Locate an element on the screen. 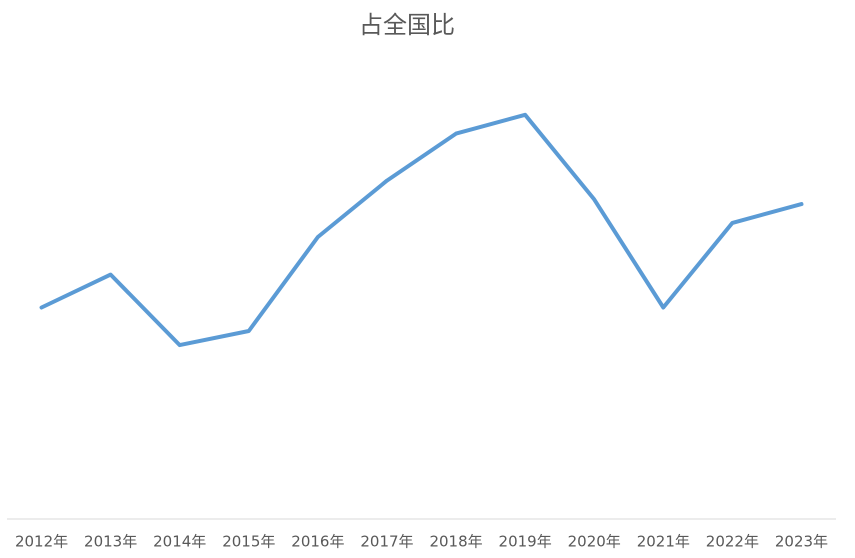  x-tick-label: 2018年 is located at coordinates (455, 542).